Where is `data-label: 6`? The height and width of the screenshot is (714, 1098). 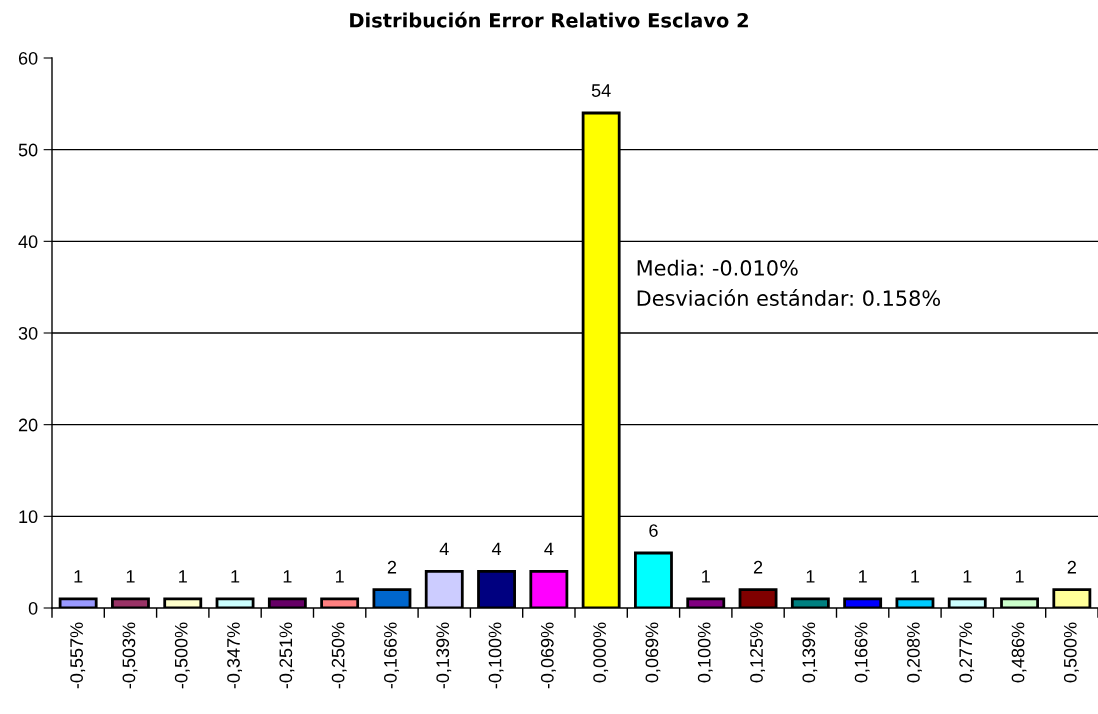
data-label: 6 is located at coordinates (653, 530).